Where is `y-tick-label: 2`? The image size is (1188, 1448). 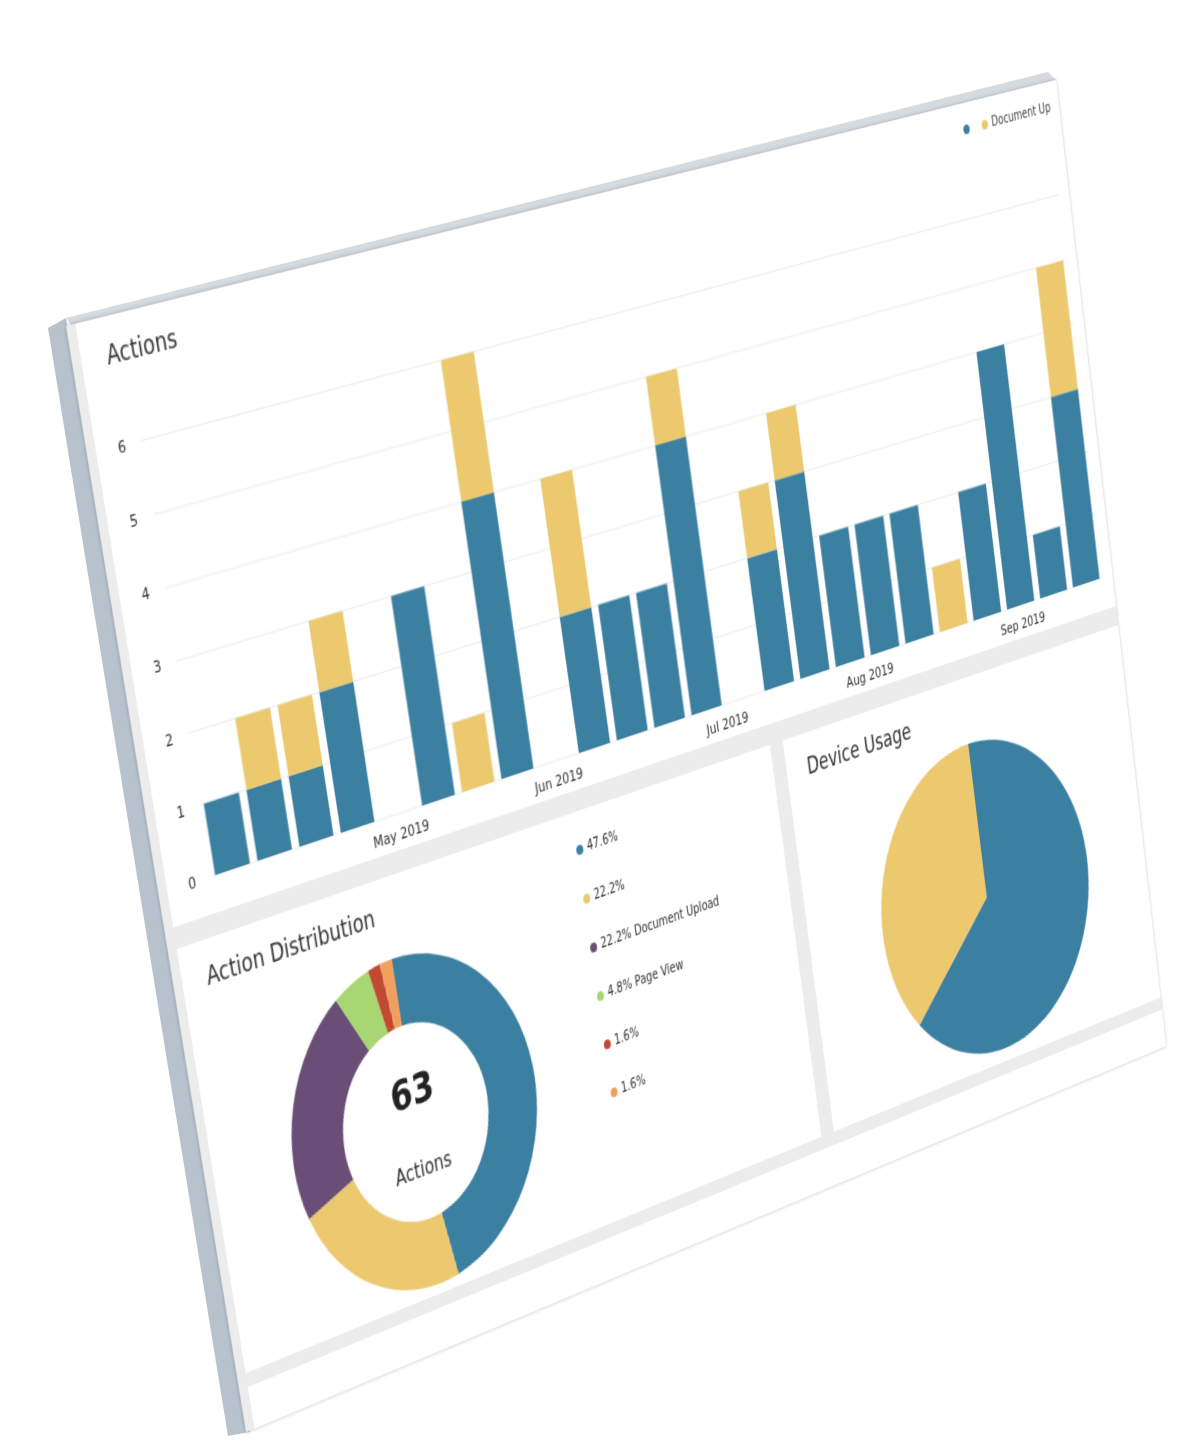
y-tick-label: 2 is located at coordinates (169, 739).